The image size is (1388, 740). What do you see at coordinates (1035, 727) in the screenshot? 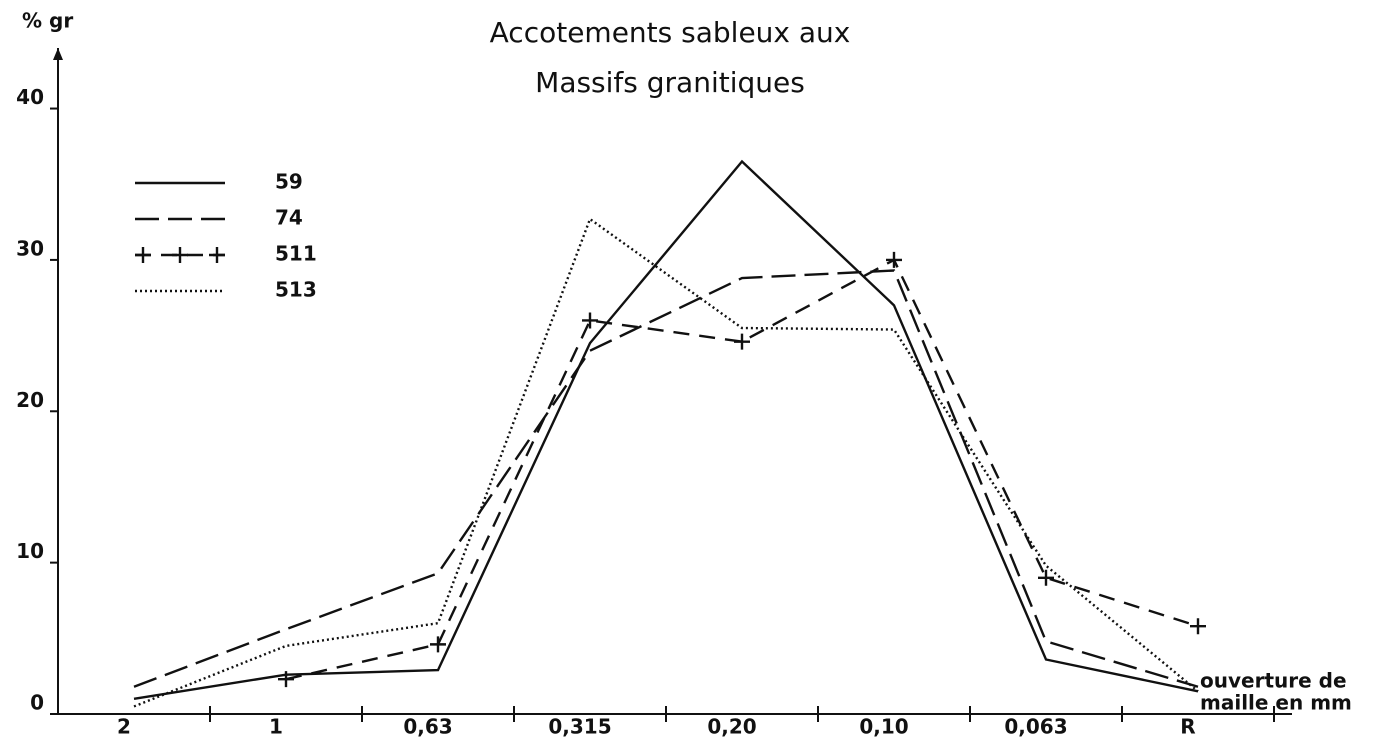
I see `x-tick-label: 0,063` at bounding box center [1035, 727].